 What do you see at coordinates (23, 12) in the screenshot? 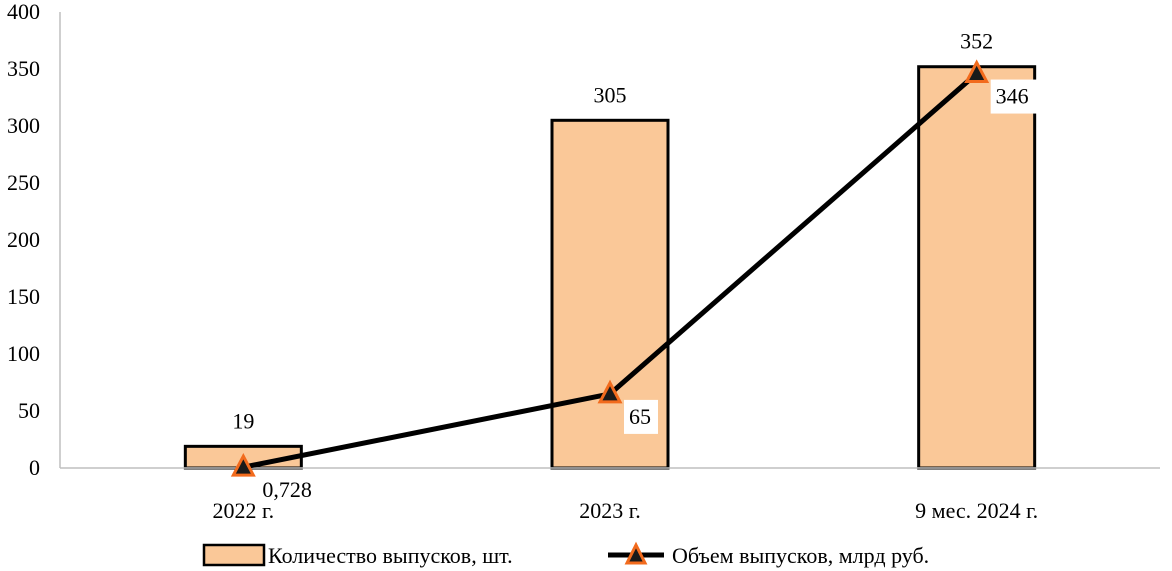
I see `y-tick-label: 400` at bounding box center [23, 12].